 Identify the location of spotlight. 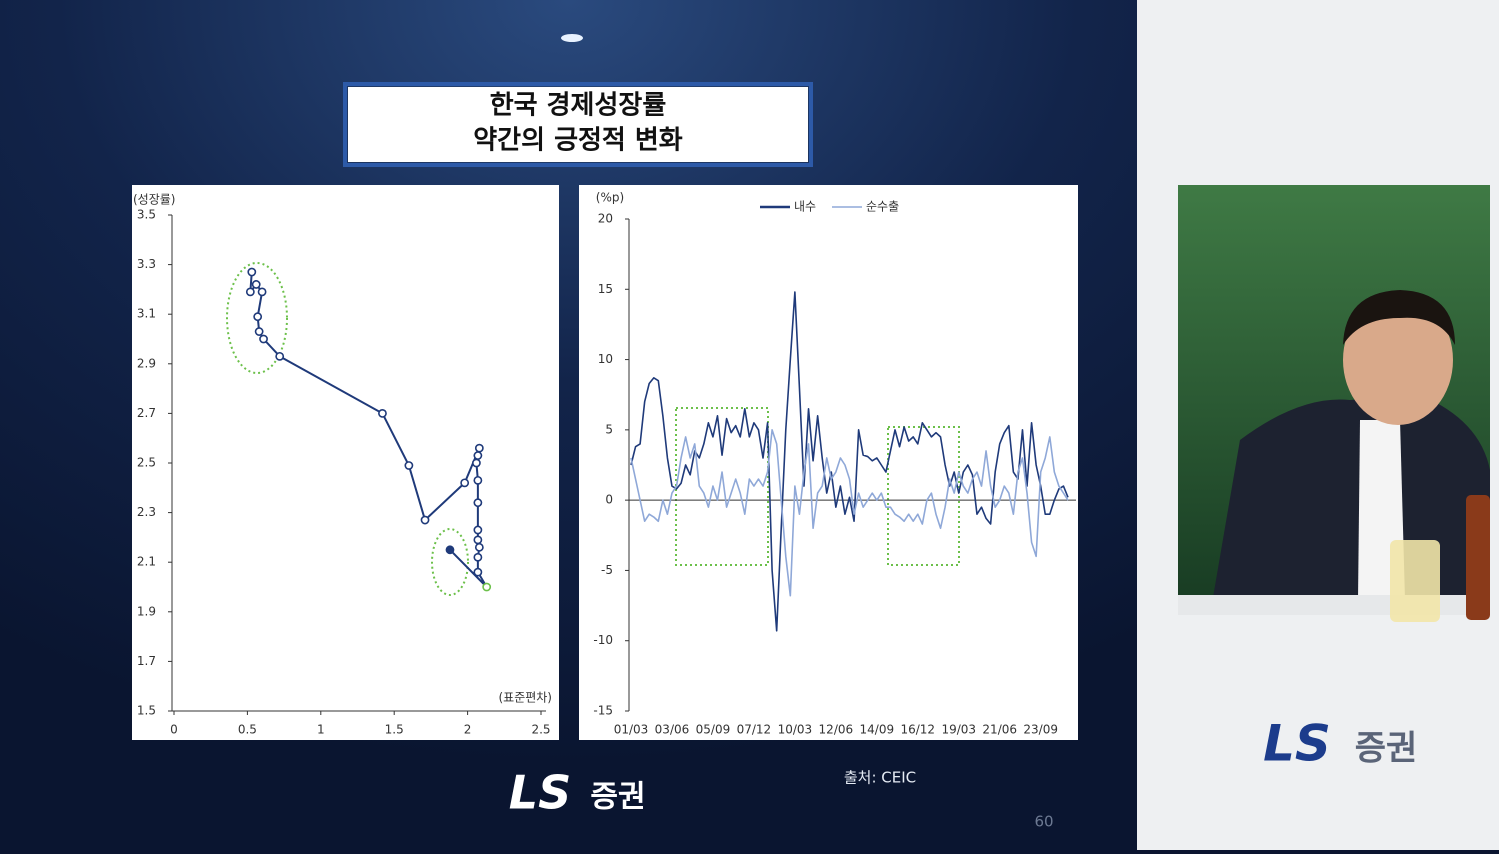
(572, 38).